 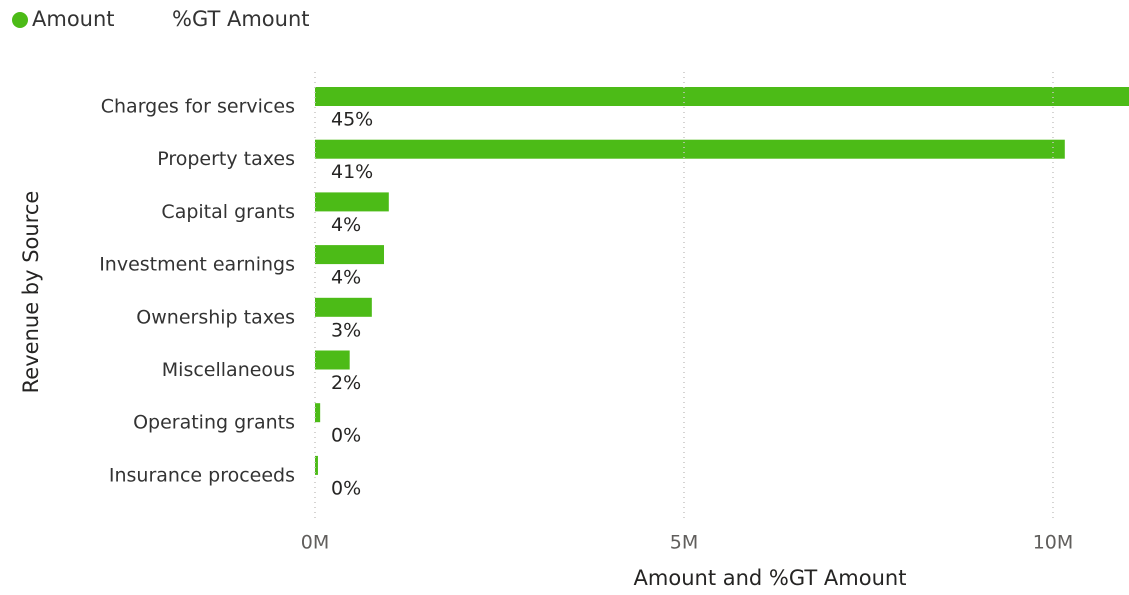 I want to click on legend-label: Amount, so click(x=73, y=19).